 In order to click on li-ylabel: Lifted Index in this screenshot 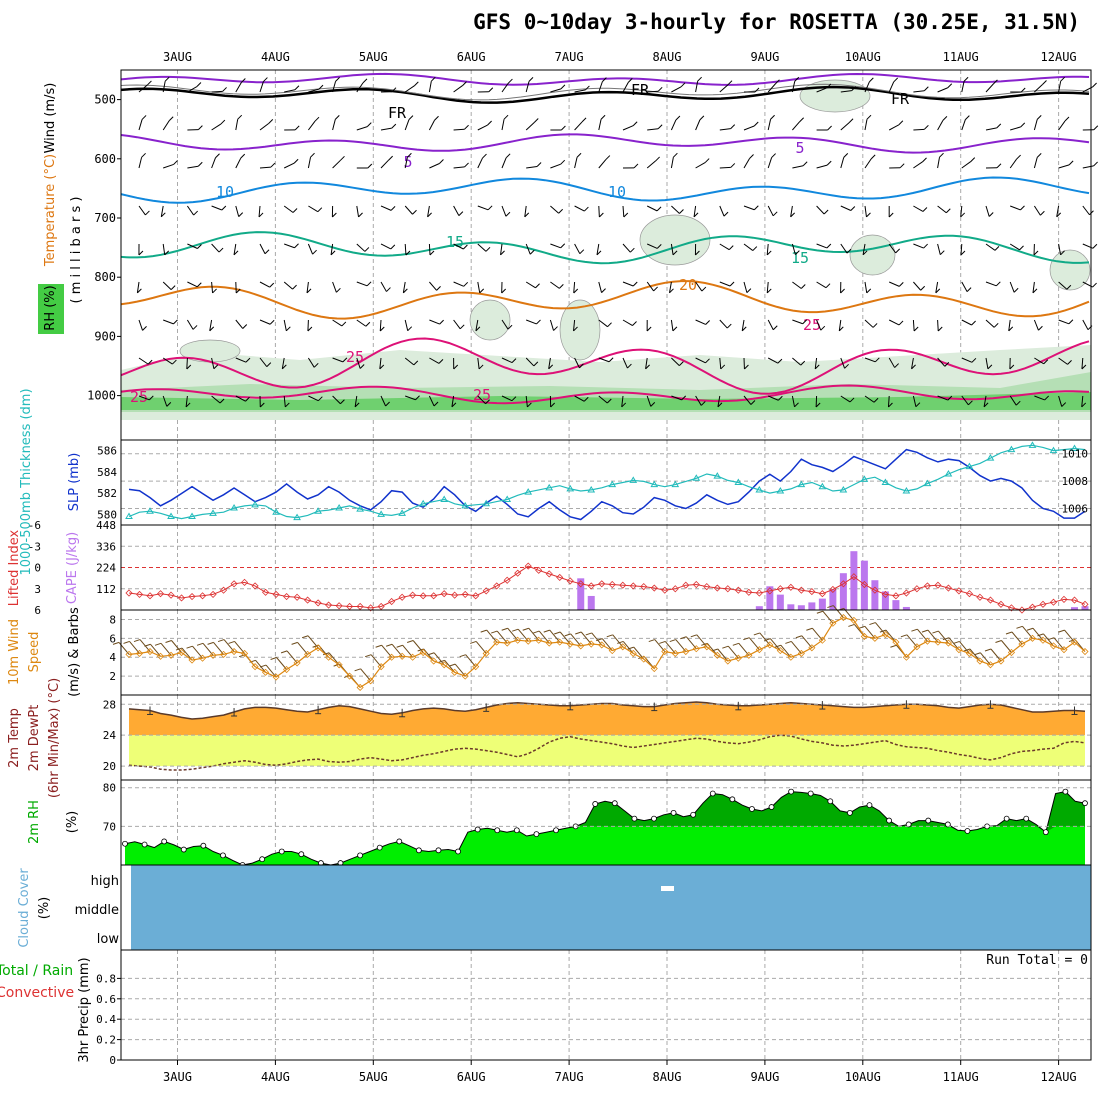, I will do `click(14, 567)`.